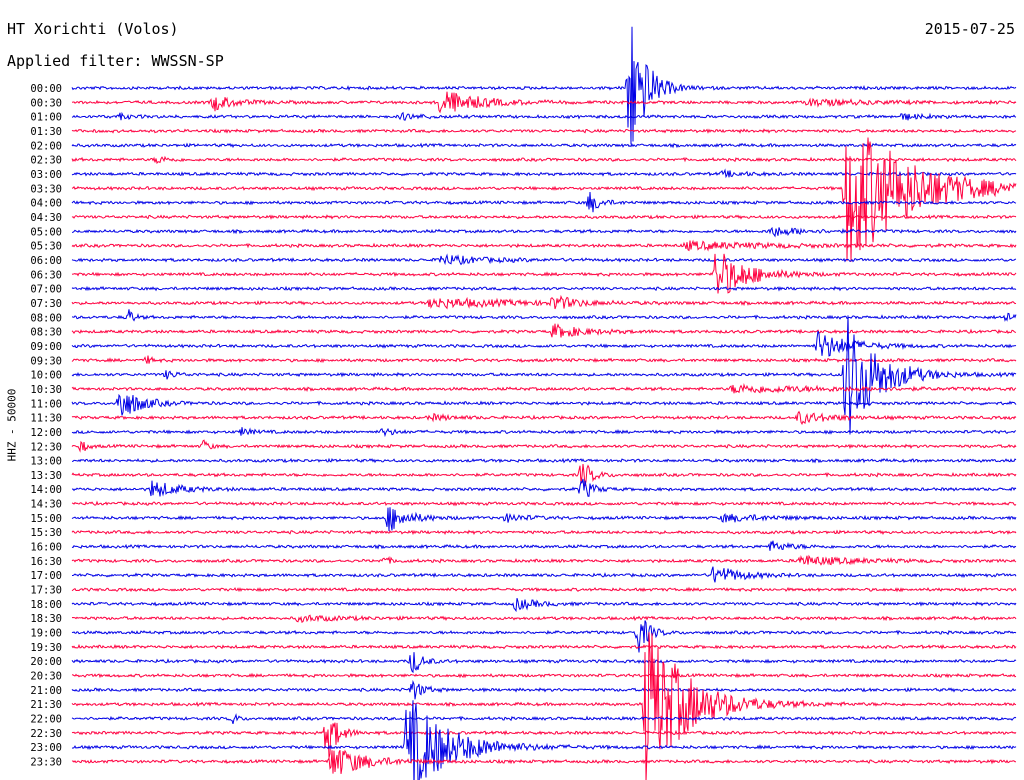  I want to click on row-time-label: 18:30, so click(46, 619).